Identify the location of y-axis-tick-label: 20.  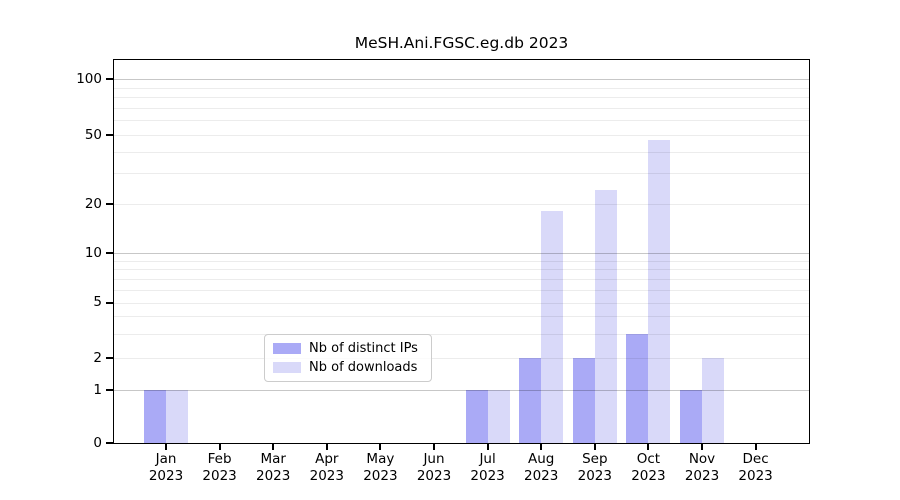
(93, 203).